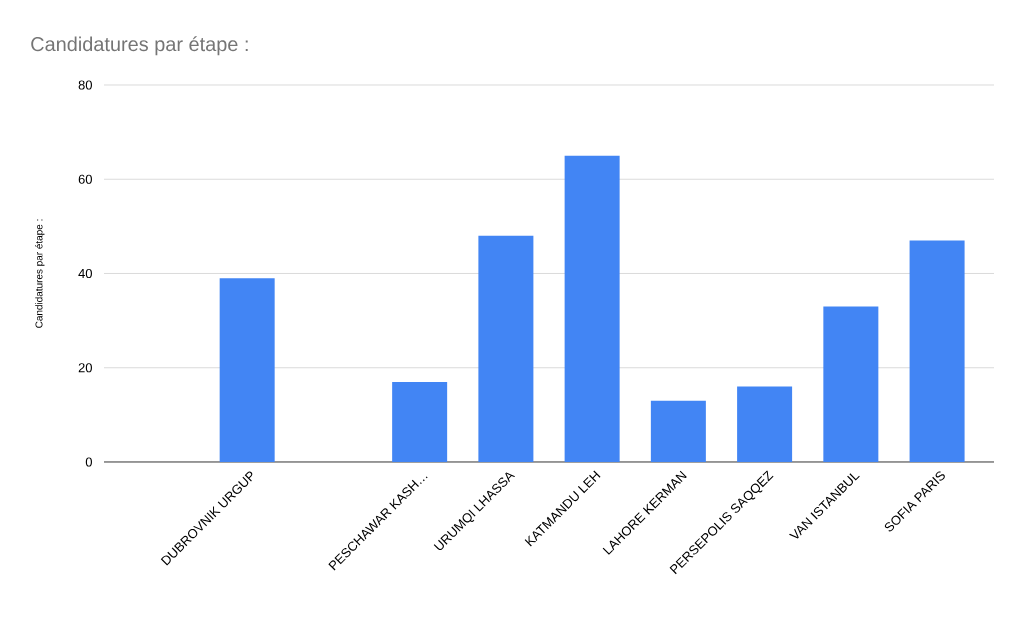 The height and width of the screenshot is (633, 1024). I want to click on y-tick-label: 0, so click(88, 462).